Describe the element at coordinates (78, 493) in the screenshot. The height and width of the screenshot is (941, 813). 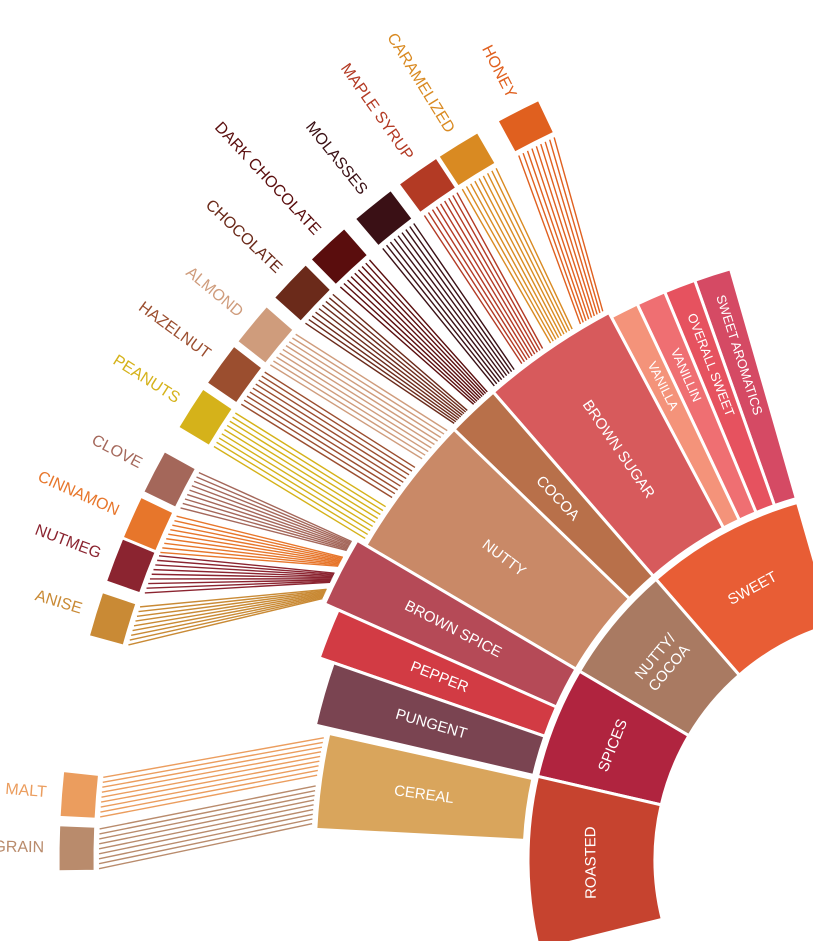
I see `leaf-label: CINNAMON` at that location.